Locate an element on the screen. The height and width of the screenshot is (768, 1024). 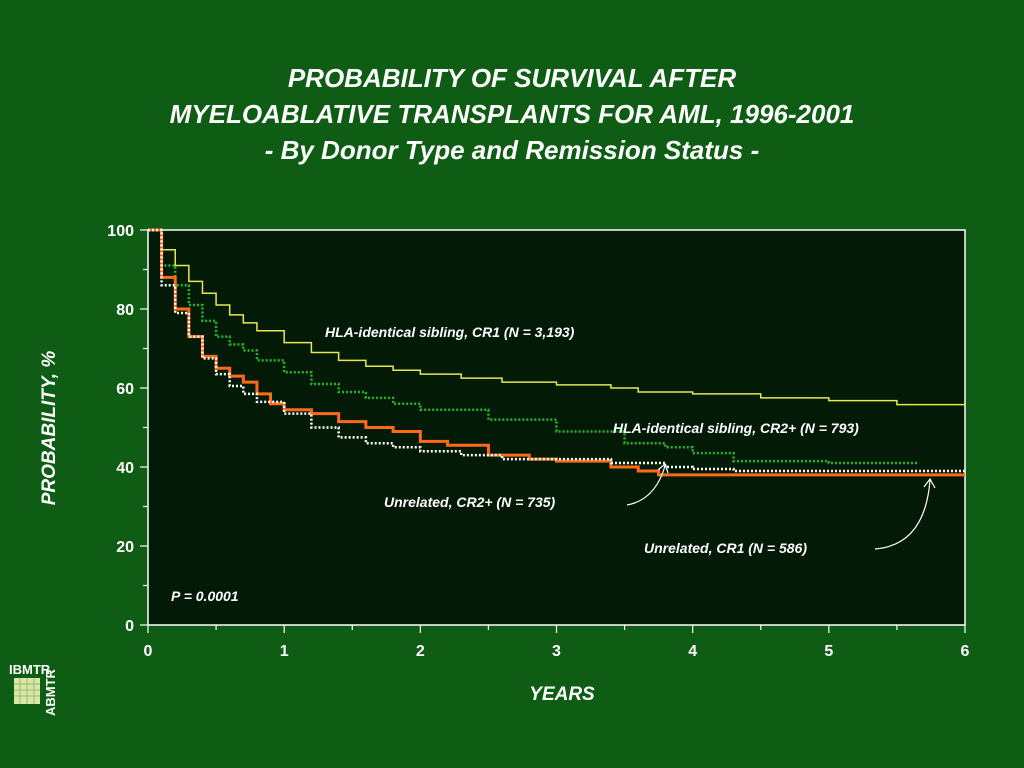
x-axis-label: YEARS is located at coordinates (562, 694).